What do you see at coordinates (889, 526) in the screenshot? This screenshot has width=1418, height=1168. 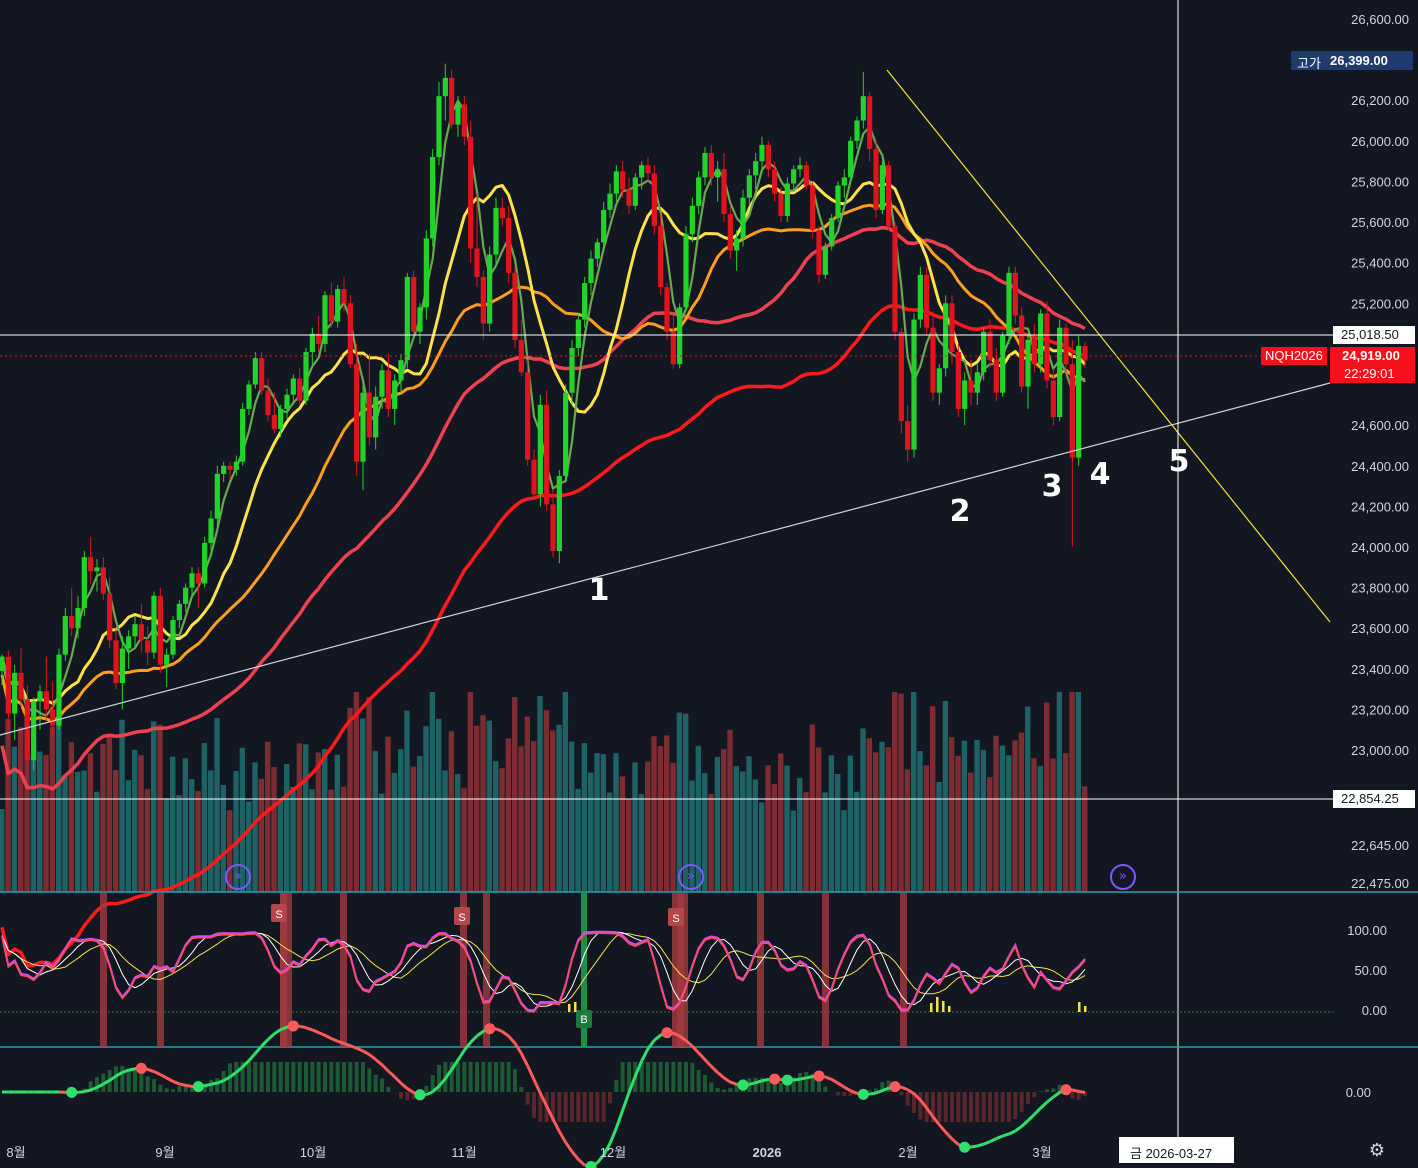 I see `wave-labels: 1 2 3 4 5` at bounding box center [889, 526].